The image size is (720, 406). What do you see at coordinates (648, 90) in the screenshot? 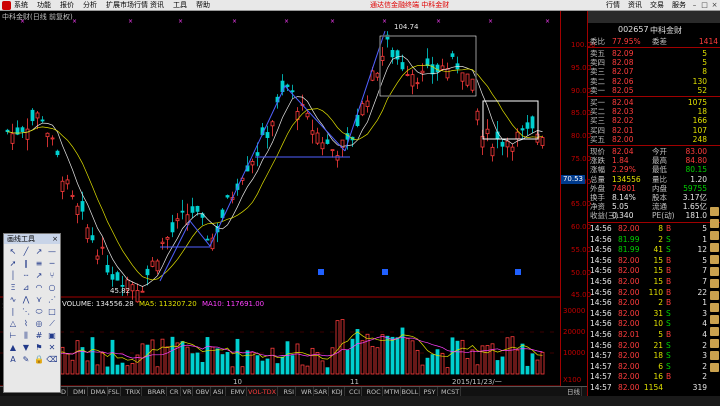
I see `ask-level-row: 卖一 82.05 52` at bounding box center [648, 90].